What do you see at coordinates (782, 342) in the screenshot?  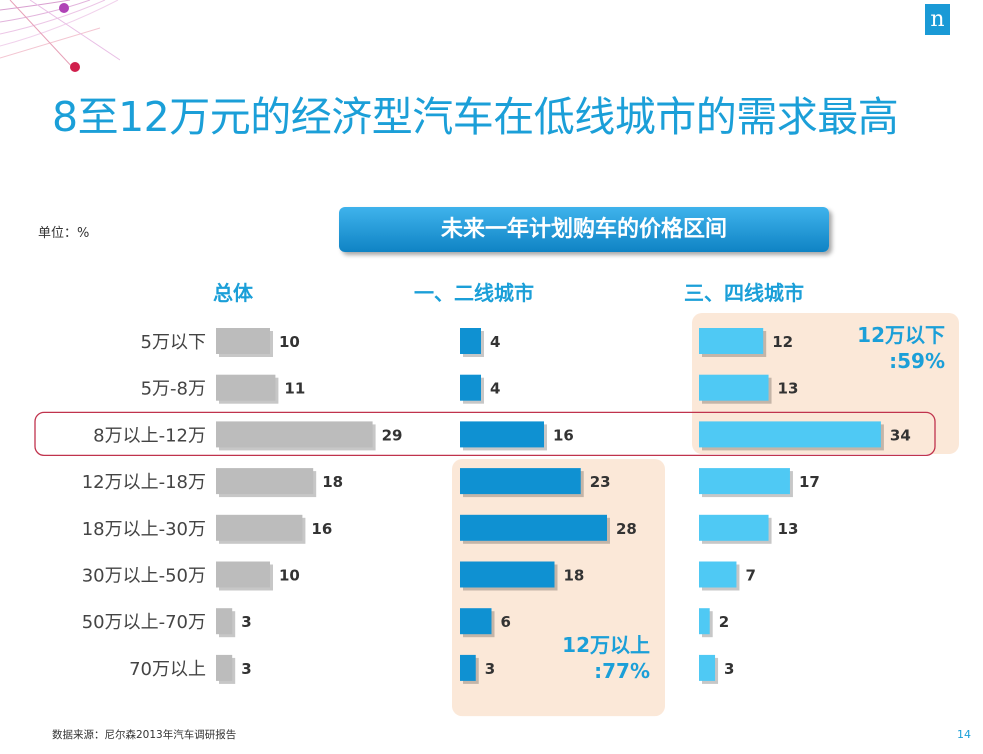 I see `data-label: 12` at bounding box center [782, 342].